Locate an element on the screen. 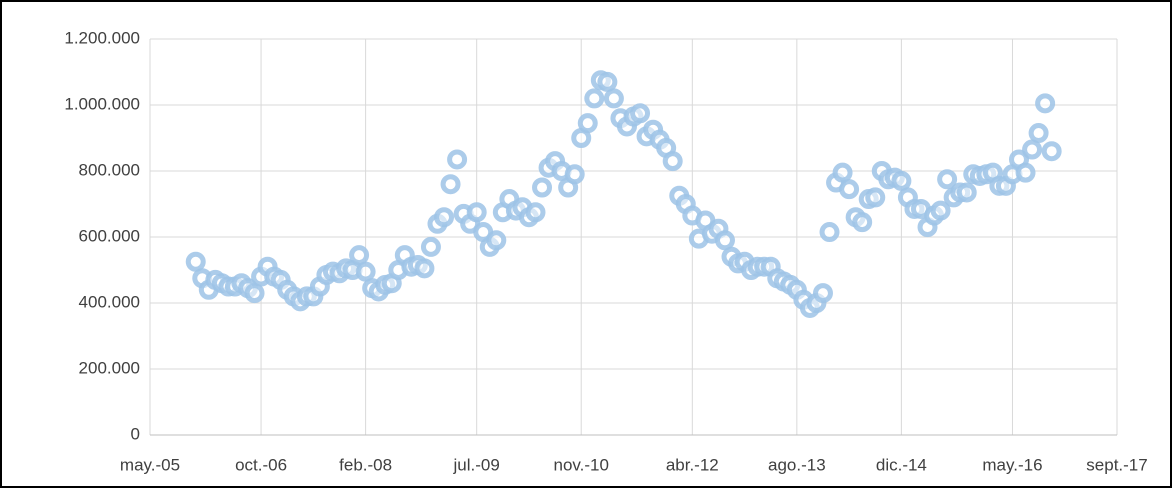 Image resolution: width=1172 pixels, height=488 pixels. x-tick-label: nov.-10 is located at coordinates (581, 464).